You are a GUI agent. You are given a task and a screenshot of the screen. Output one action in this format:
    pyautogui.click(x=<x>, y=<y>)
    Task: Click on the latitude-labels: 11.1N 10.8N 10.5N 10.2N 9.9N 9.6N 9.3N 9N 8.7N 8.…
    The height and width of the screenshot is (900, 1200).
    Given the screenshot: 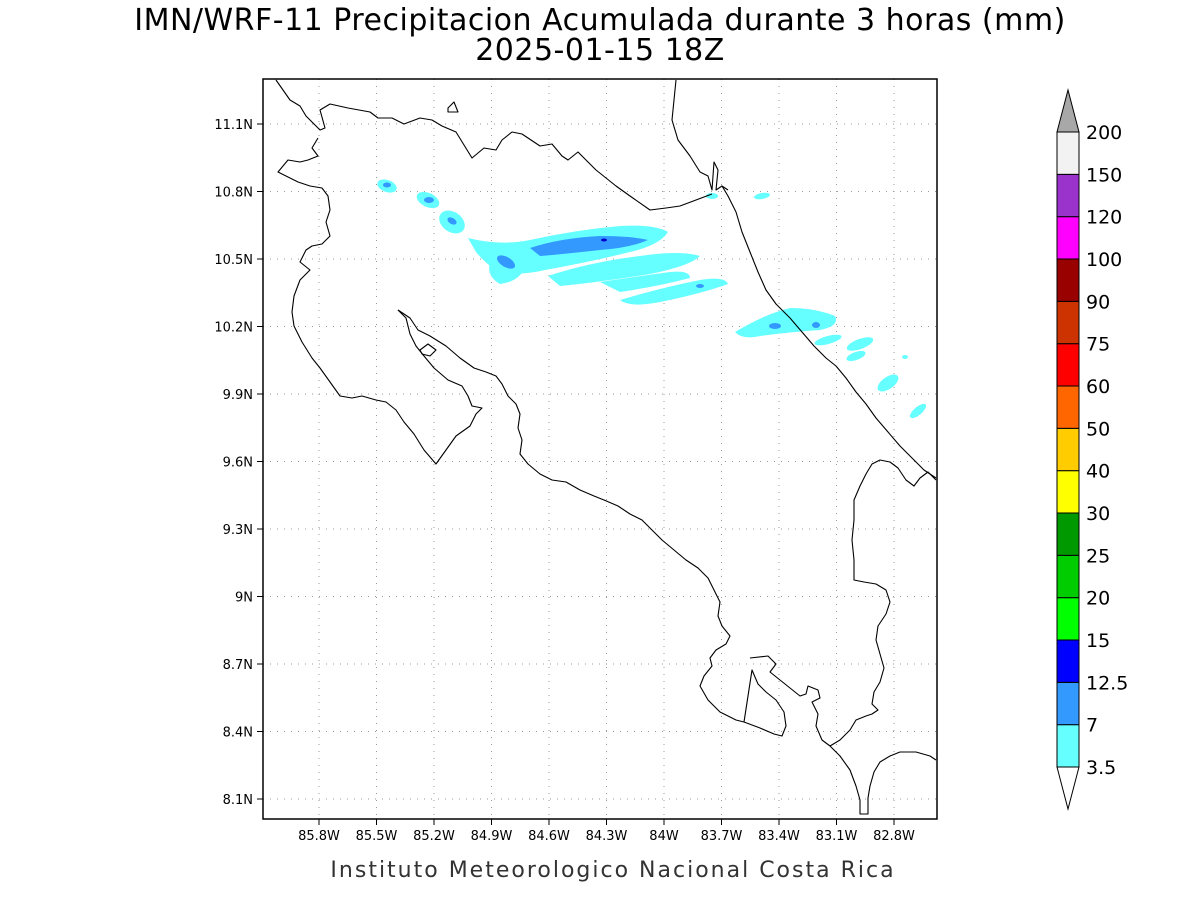 What is the action you would take?
    pyautogui.click(x=233, y=463)
    